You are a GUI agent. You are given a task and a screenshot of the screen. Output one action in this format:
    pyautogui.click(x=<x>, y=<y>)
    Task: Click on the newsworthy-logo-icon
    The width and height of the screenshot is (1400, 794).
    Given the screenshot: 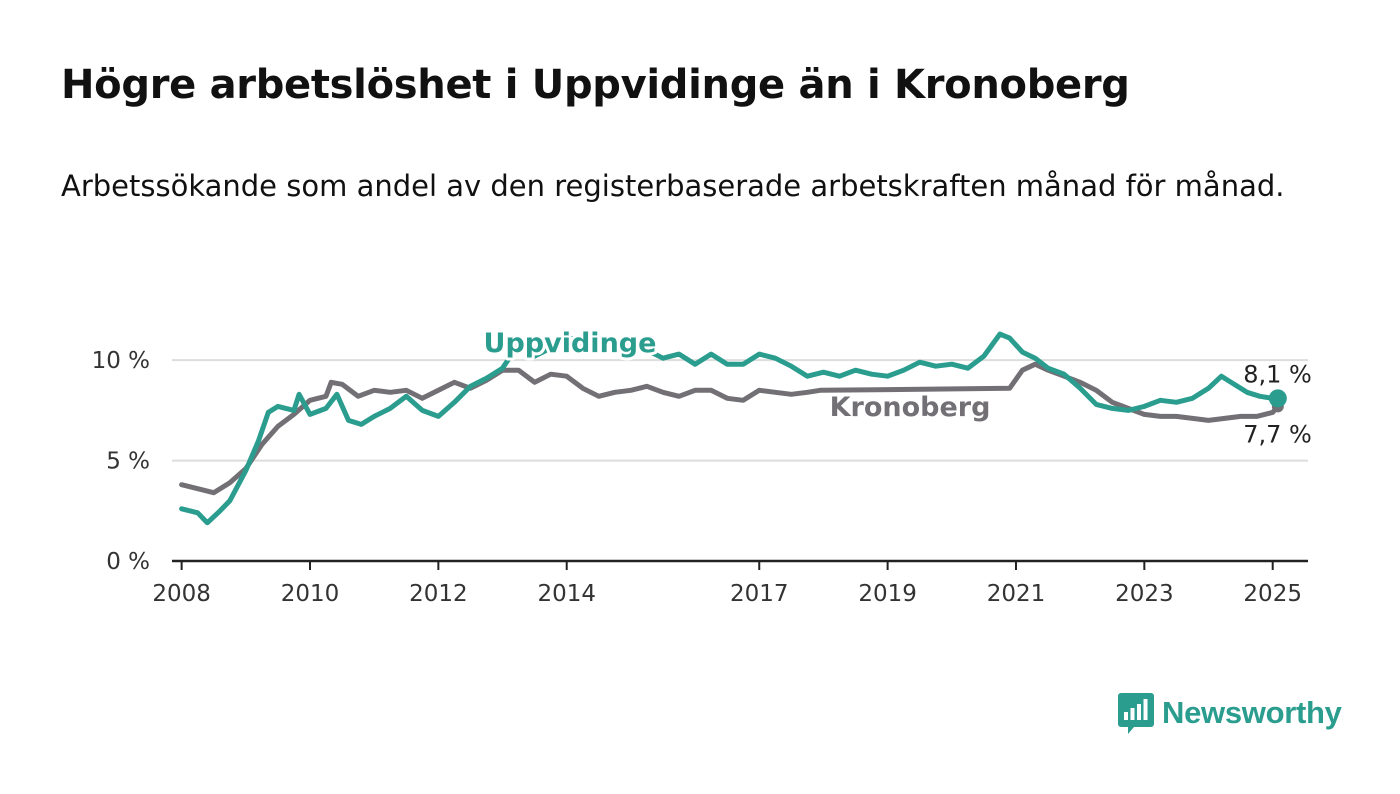 What is the action you would take?
    pyautogui.click(x=1136, y=713)
    